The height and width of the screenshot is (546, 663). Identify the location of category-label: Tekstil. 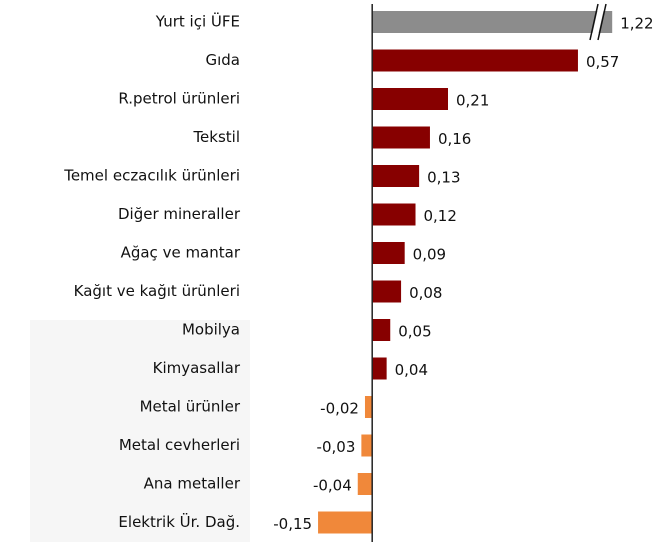
(216, 137).